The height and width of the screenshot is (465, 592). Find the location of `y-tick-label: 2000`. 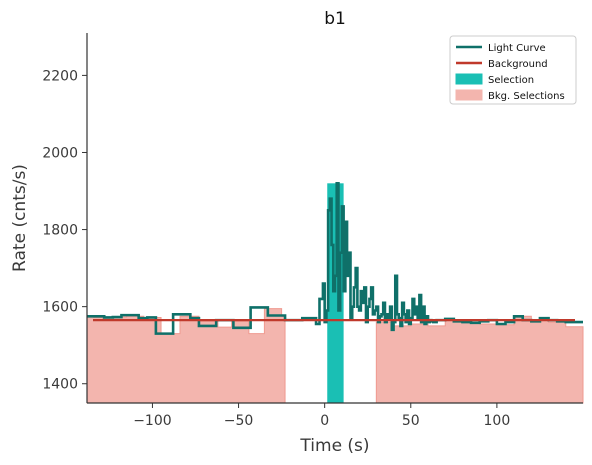

y-tick-label: 2000 is located at coordinates (60, 153).